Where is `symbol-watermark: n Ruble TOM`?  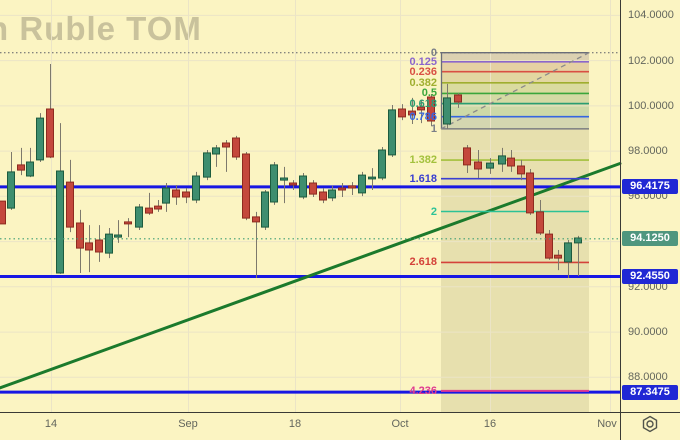 symbol-watermark: n Ruble TOM is located at coordinates (101, 28).